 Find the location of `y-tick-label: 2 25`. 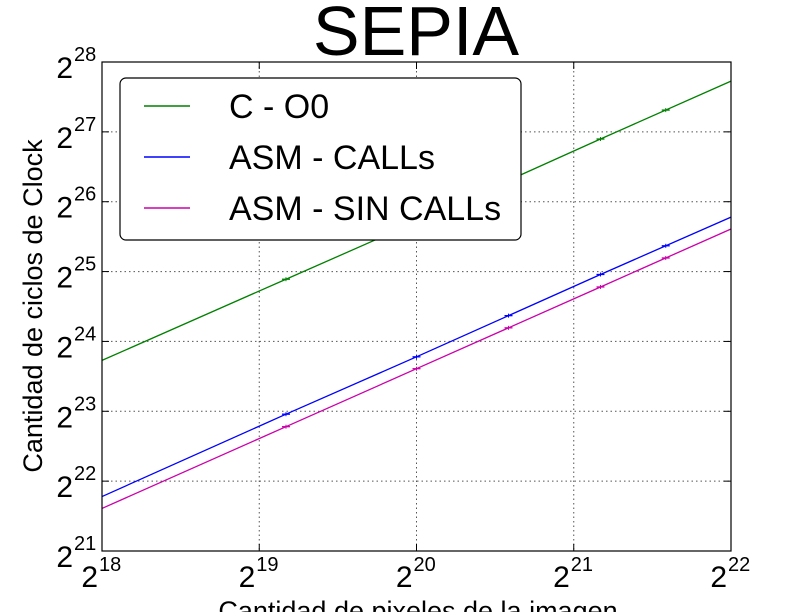

y-tick-label: 2 25 is located at coordinates (76, 274).